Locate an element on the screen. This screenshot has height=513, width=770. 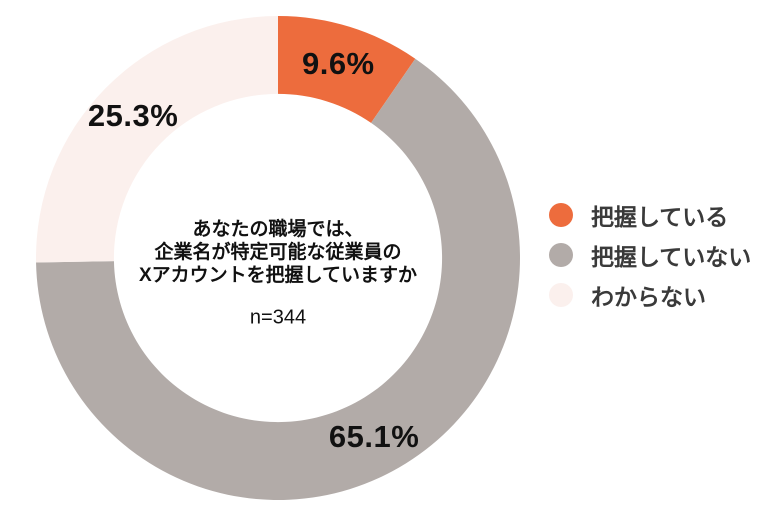
slice-value-label-aware: 9.6% is located at coordinates (338, 64).